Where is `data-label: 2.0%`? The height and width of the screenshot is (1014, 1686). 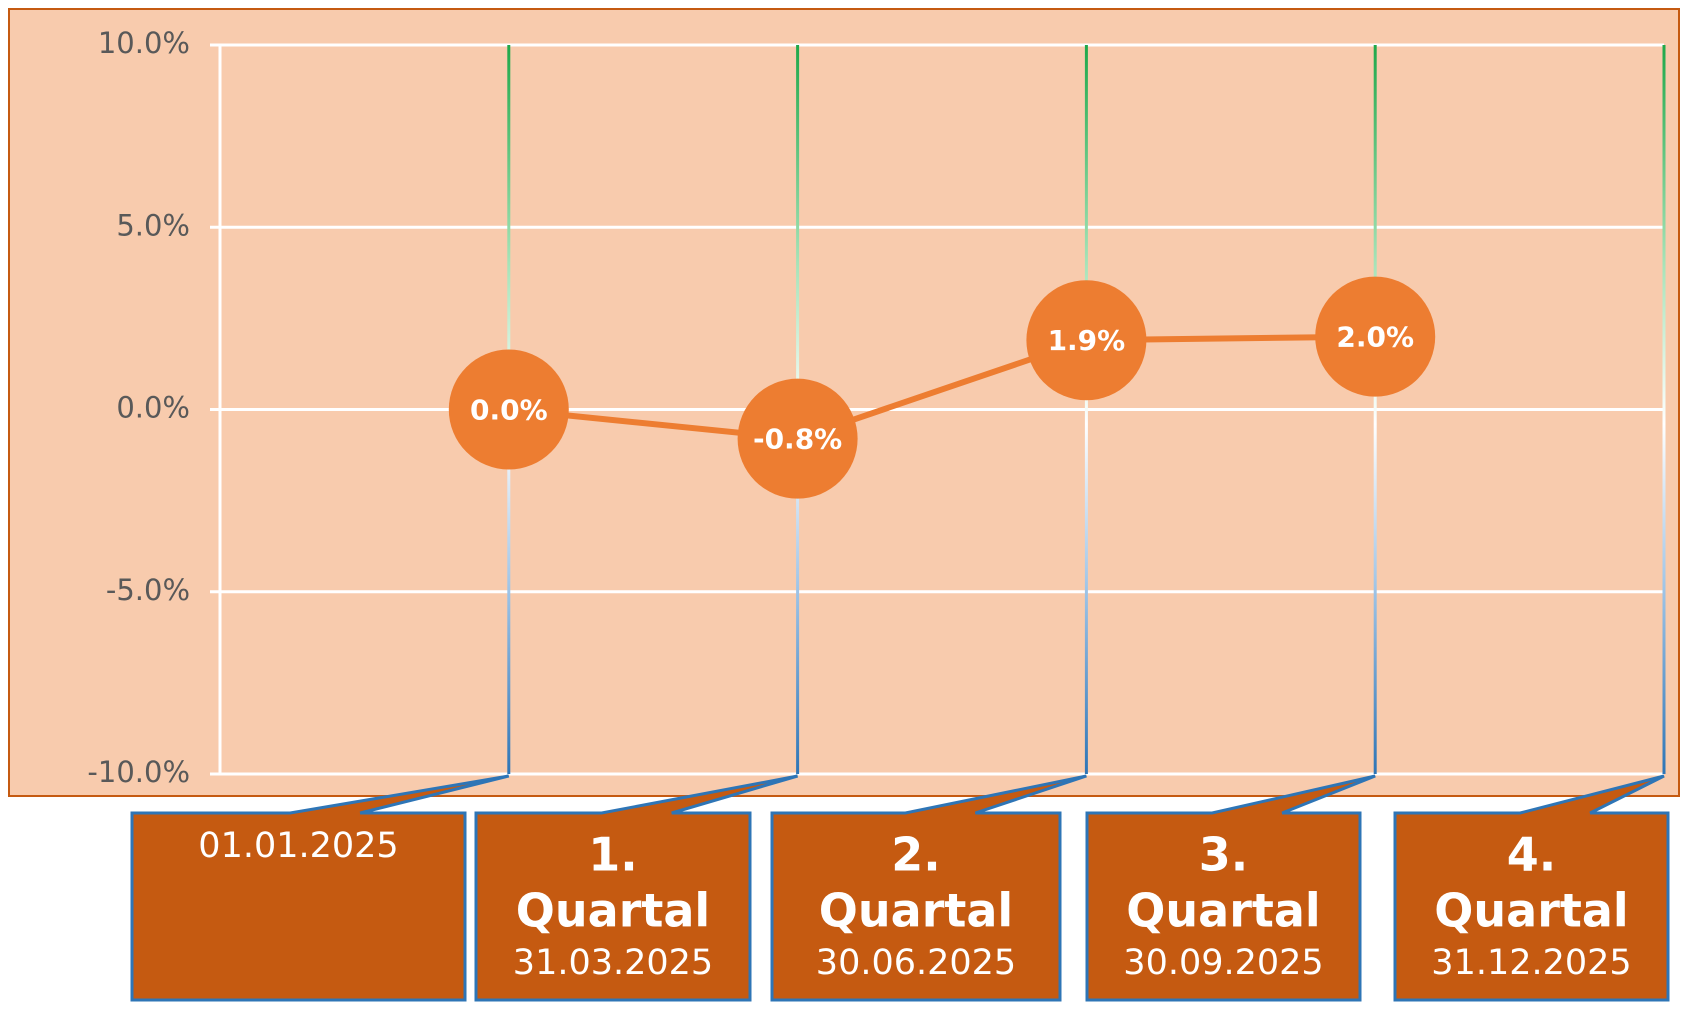 data-label: 2.0% is located at coordinates (1375, 337).